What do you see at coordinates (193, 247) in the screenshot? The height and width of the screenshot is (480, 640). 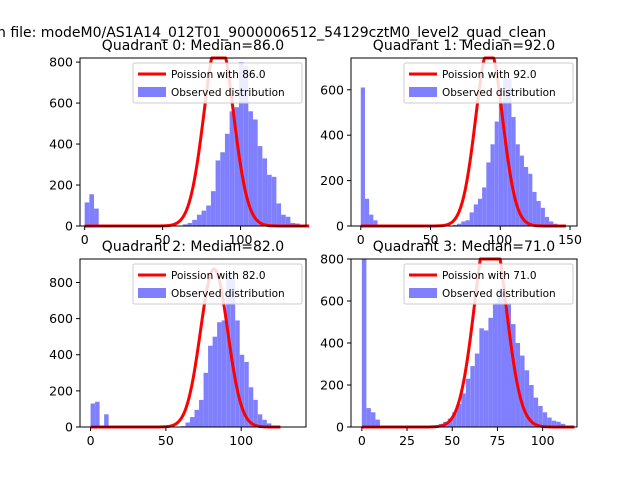 I see `panel-title: Quadrant 2: Median=82.0` at bounding box center [193, 247].